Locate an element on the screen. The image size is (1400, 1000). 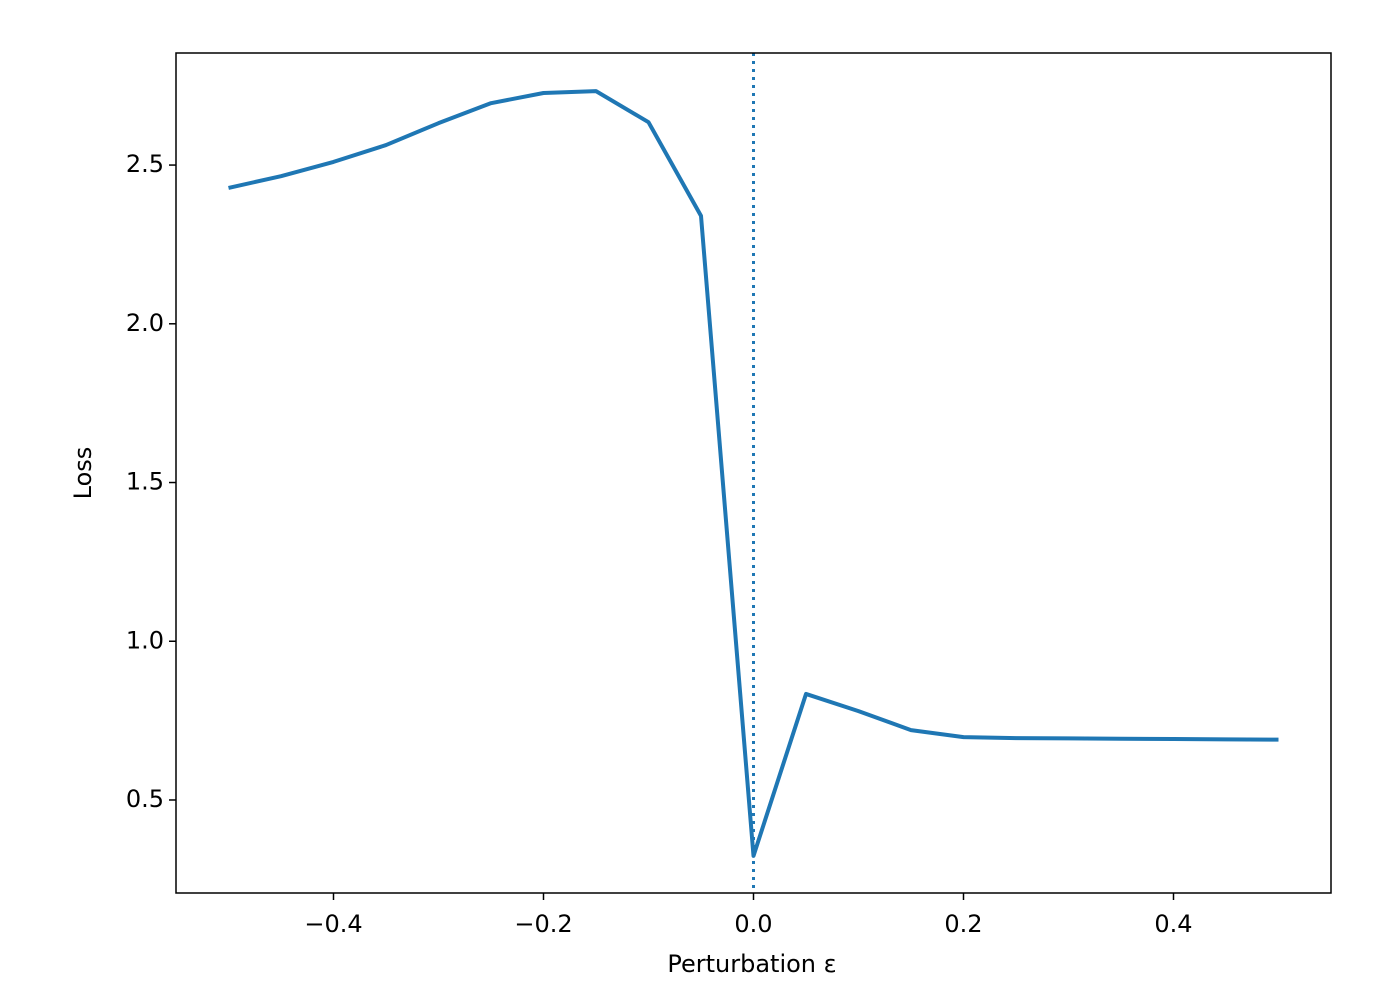
y-tick-label: 2.0 is located at coordinates (145, 323).